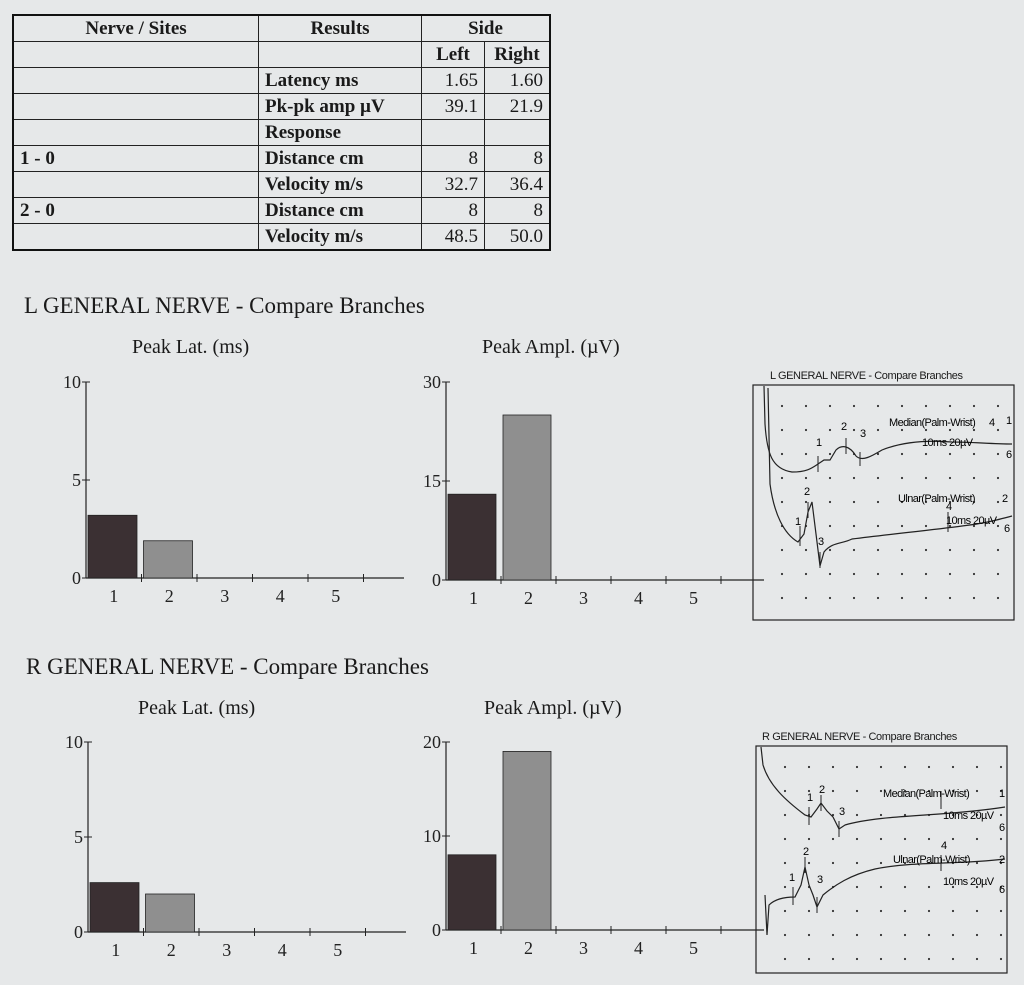 This screenshot has width=1024, height=985. What do you see at coordinates (931, 860) in the screenshot?
I see `trace-label-ulnar: Ulnar(Palm-Wrist)` at bounding box center [931, 860].